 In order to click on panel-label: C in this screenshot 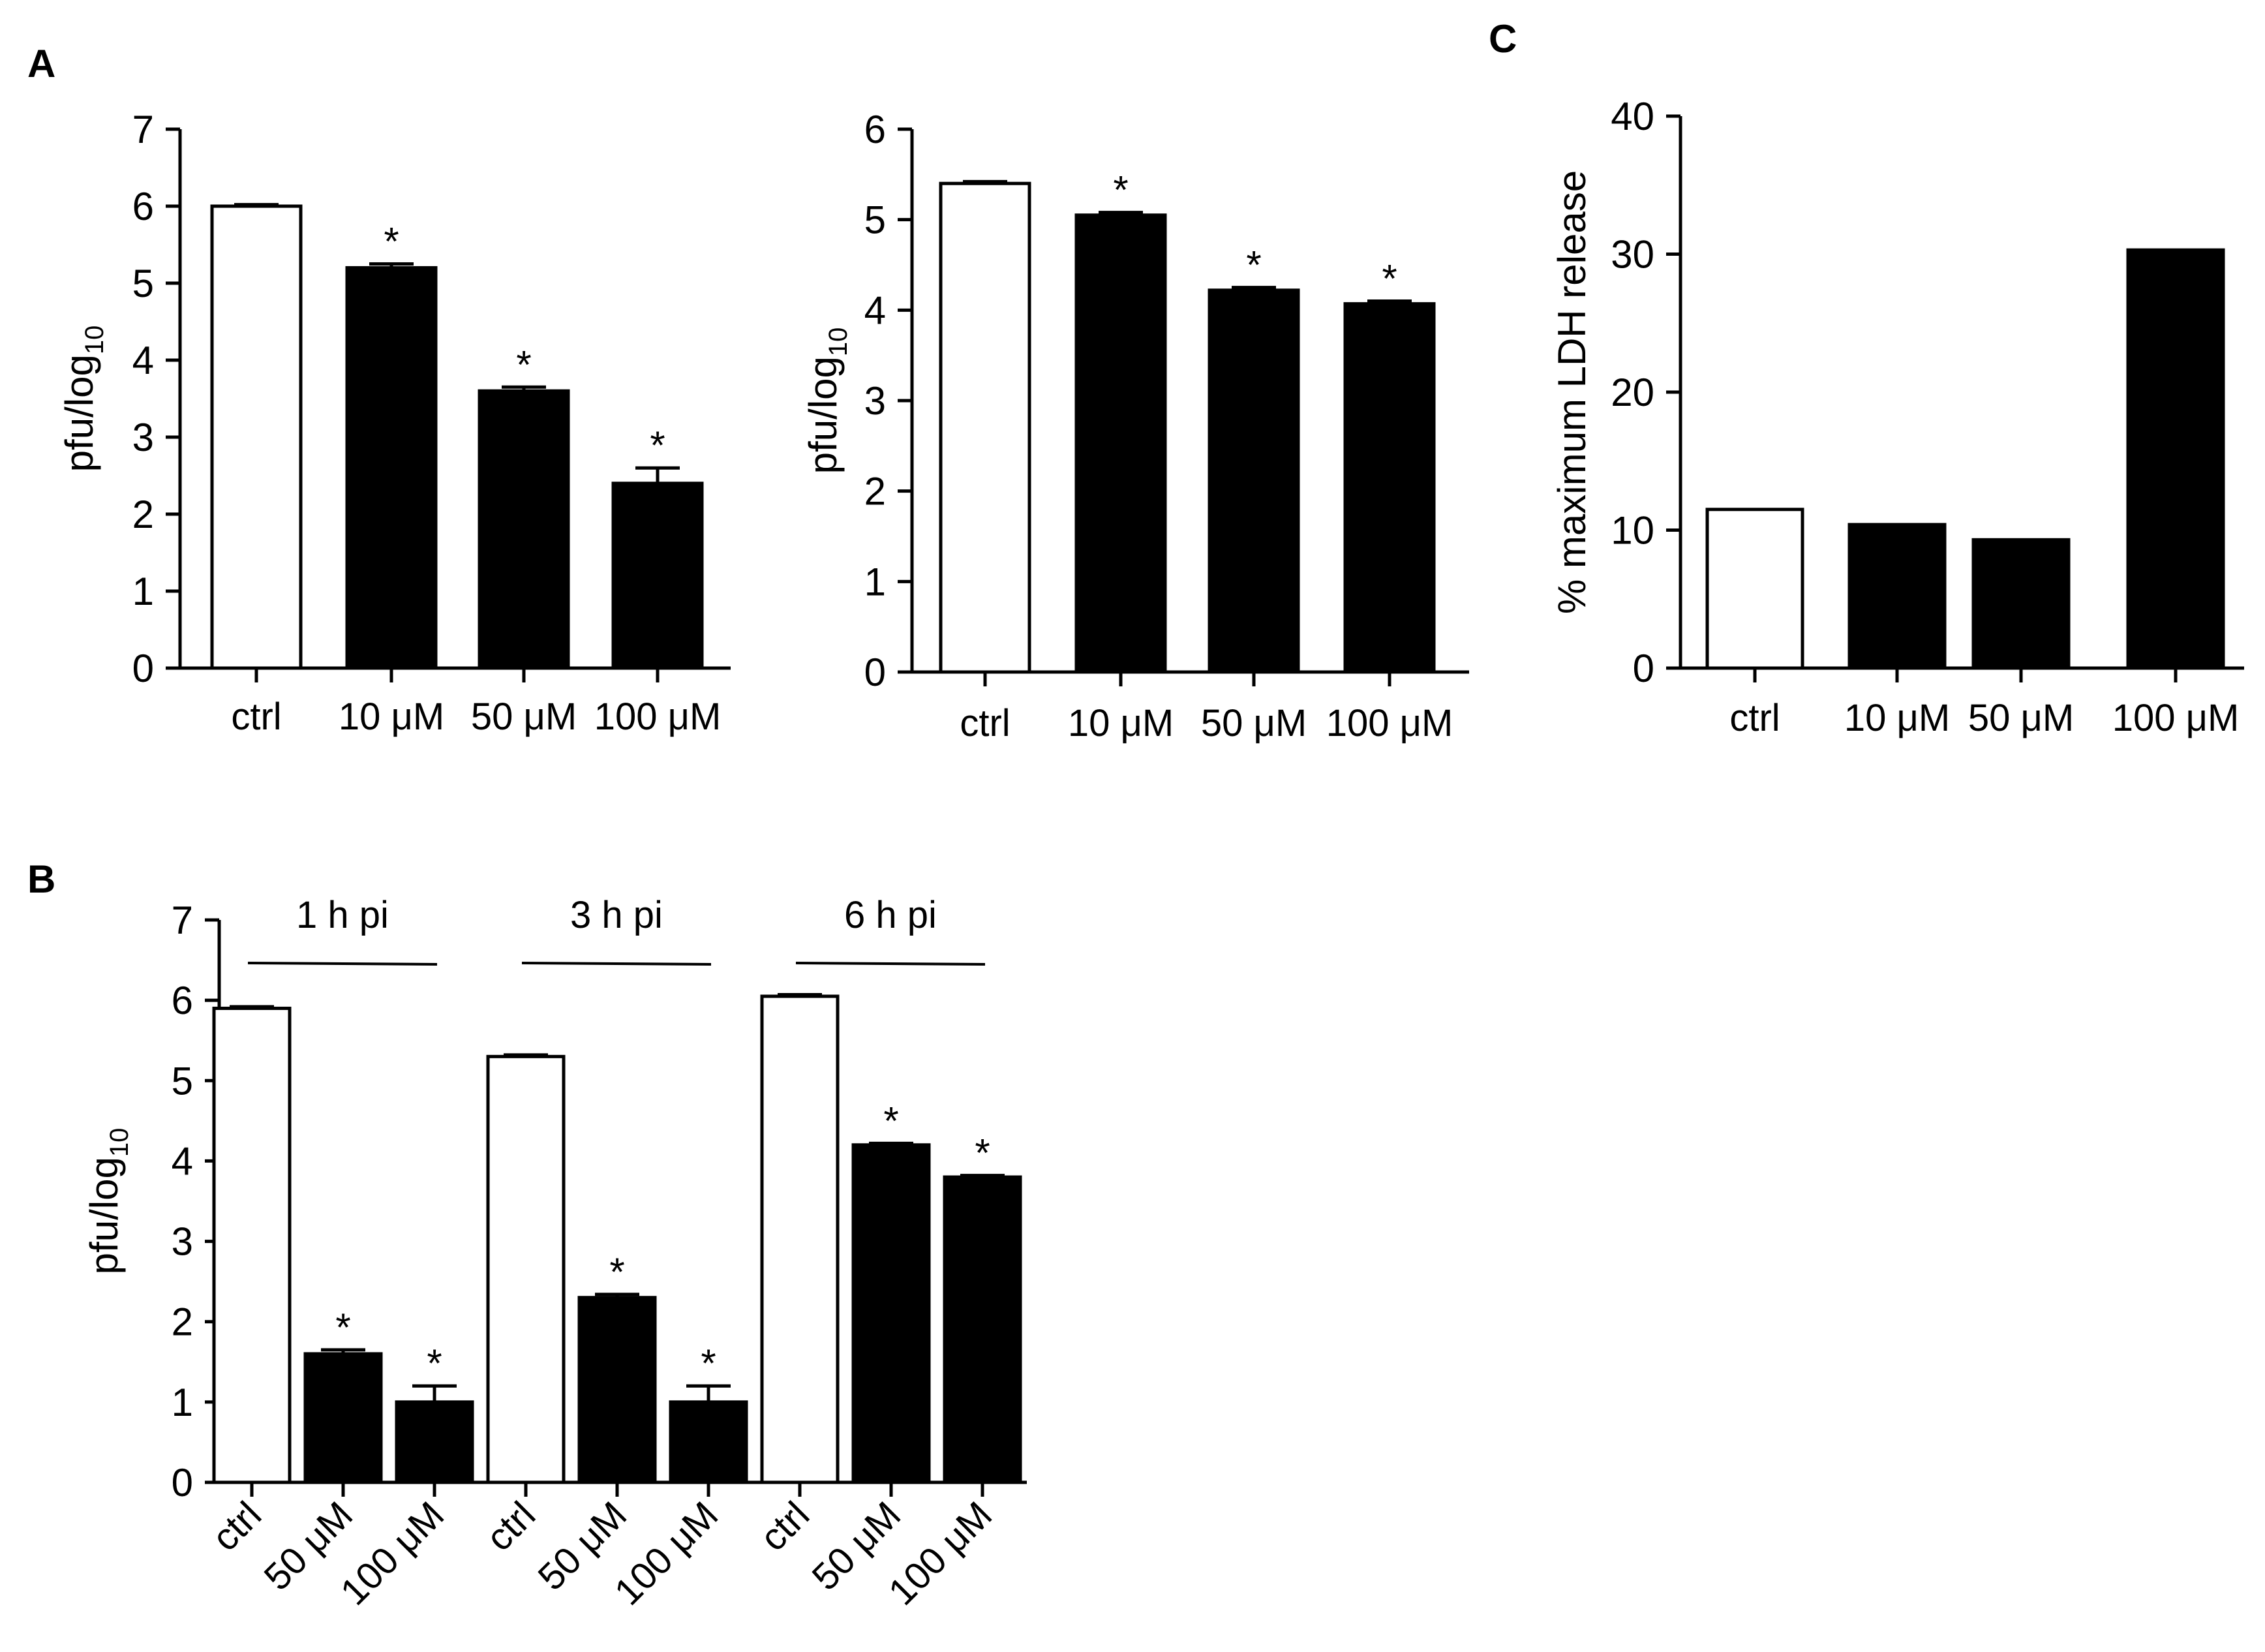, I will do `click(1503, 39)`.